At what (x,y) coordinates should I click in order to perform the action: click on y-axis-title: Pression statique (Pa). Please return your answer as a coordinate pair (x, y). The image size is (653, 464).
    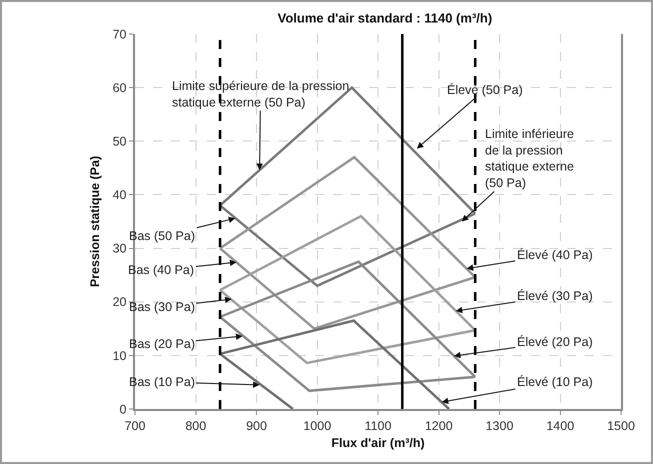
    Looking at the image, I should click on (95, 222).